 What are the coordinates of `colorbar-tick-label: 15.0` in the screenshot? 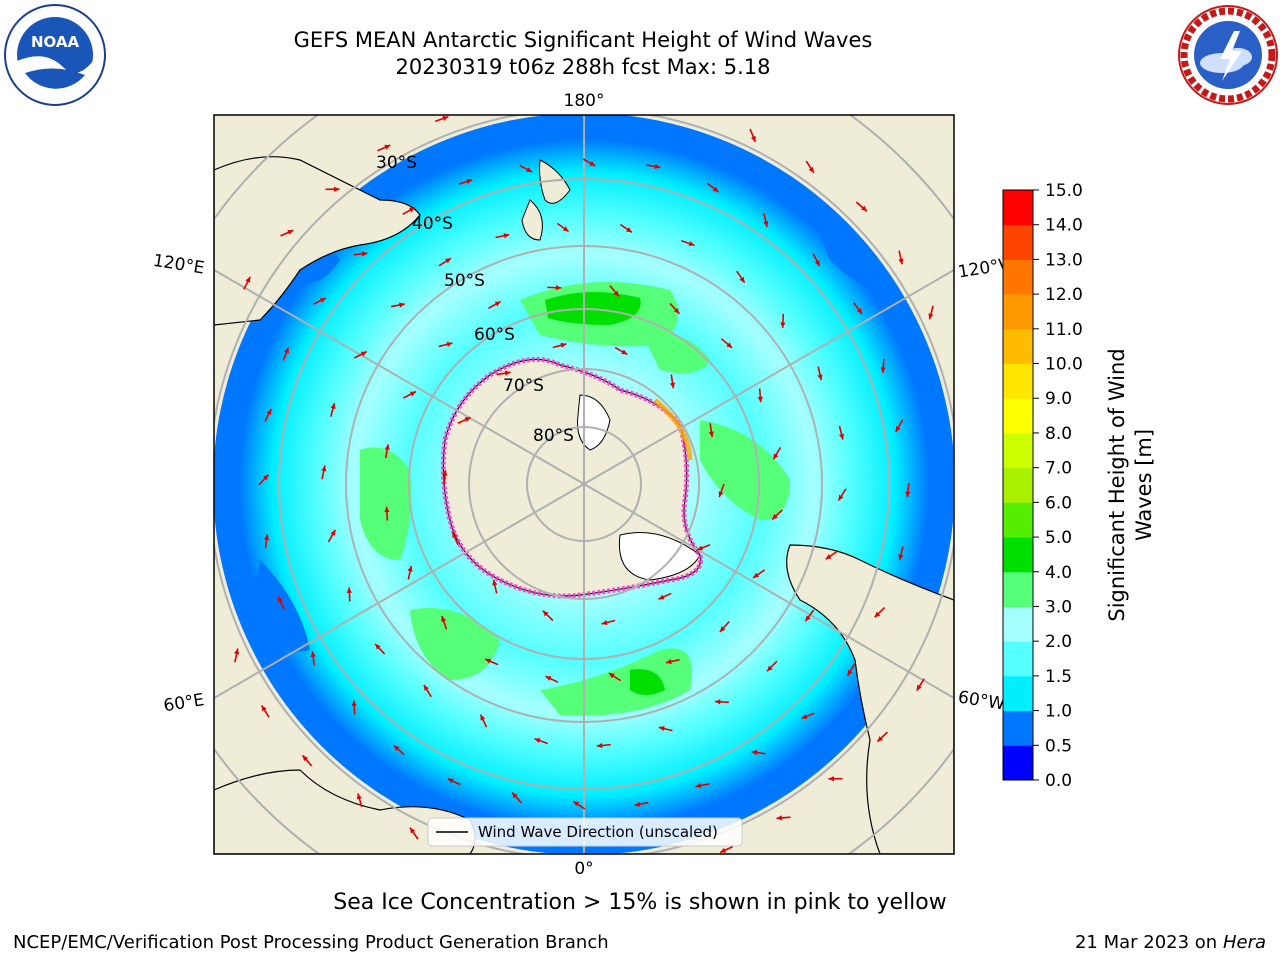 It's located at (1064, 191).